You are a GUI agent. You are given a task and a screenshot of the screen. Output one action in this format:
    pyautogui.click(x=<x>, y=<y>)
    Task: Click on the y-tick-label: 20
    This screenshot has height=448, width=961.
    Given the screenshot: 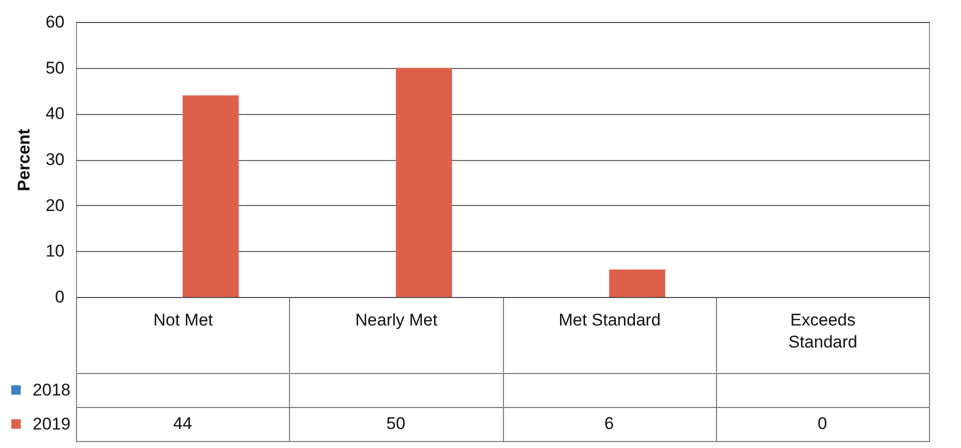 What is the action you would take?
    pyautogui.click(x=55, y=205)
    